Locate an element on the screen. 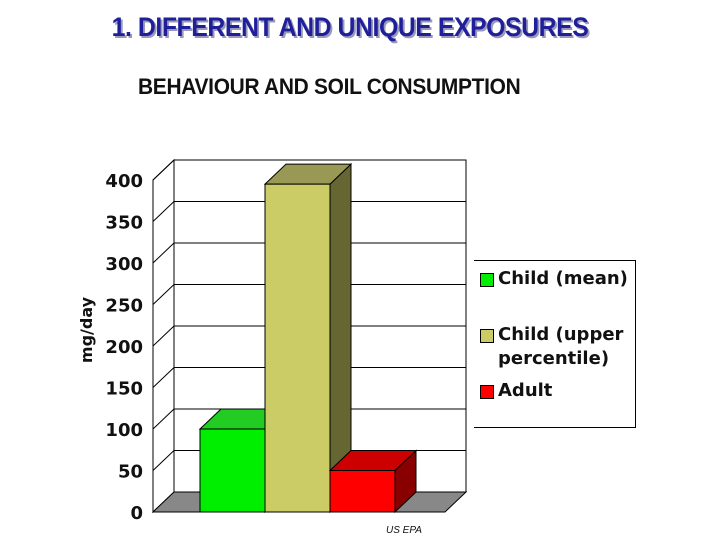  y-tick-label: 50 is located at coordinates (130, 472).